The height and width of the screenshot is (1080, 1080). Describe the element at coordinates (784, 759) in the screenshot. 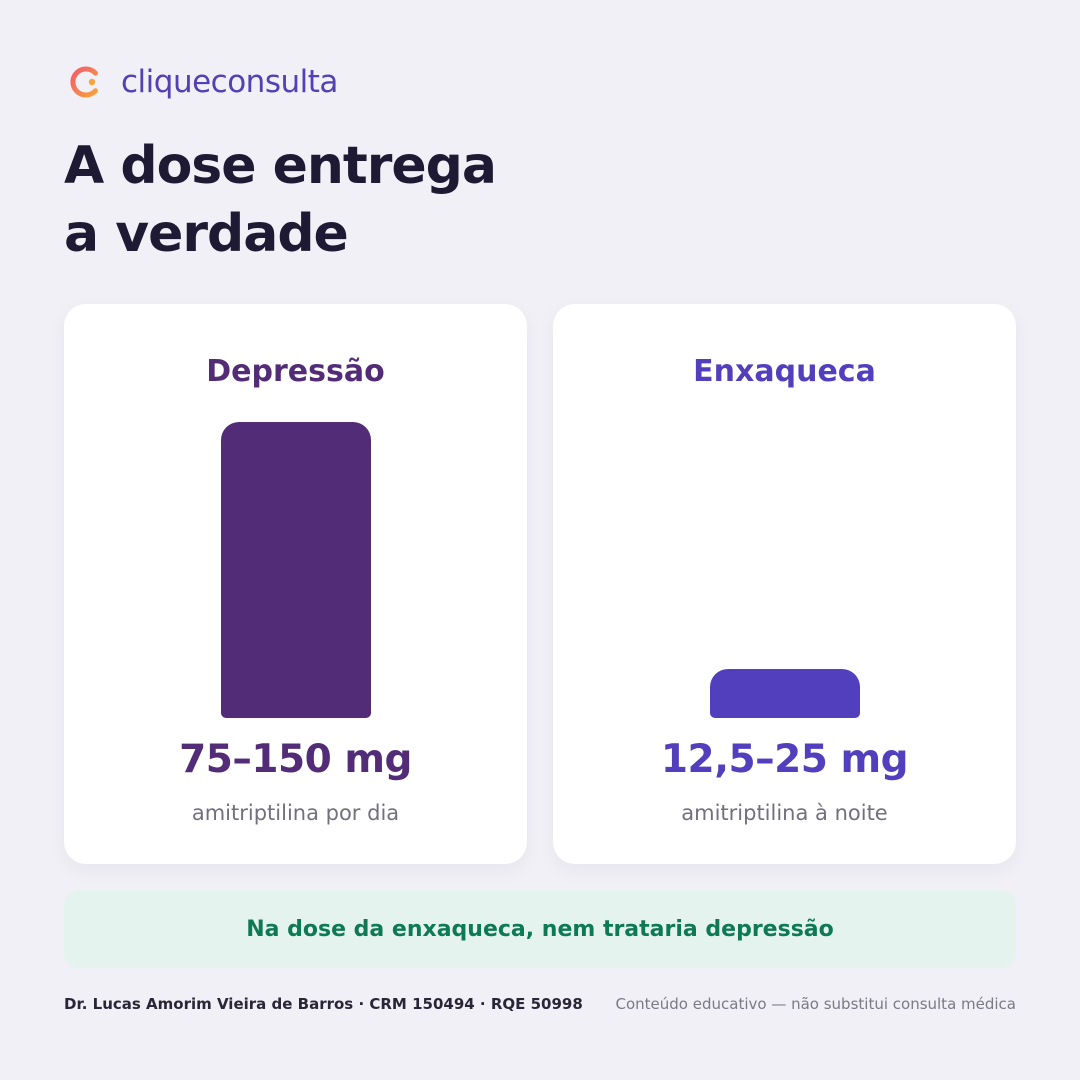

I see `migraine-dose-value: 12,5–25 mg` at that location.